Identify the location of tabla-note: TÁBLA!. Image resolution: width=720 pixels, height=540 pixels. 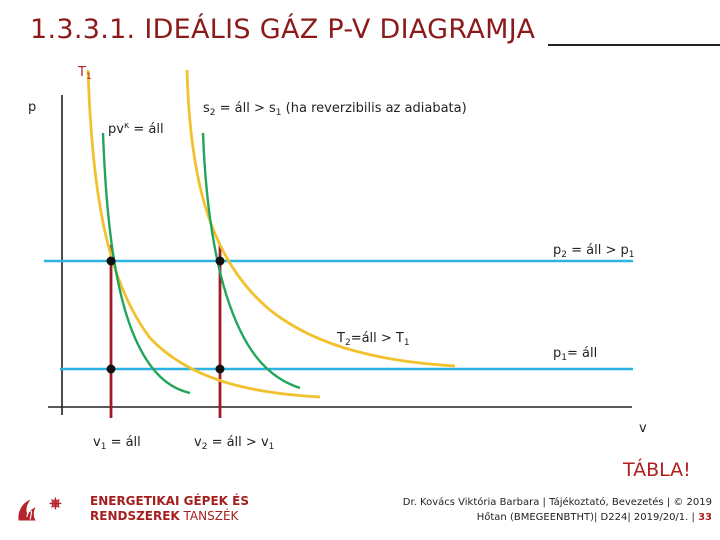
(657, 470).